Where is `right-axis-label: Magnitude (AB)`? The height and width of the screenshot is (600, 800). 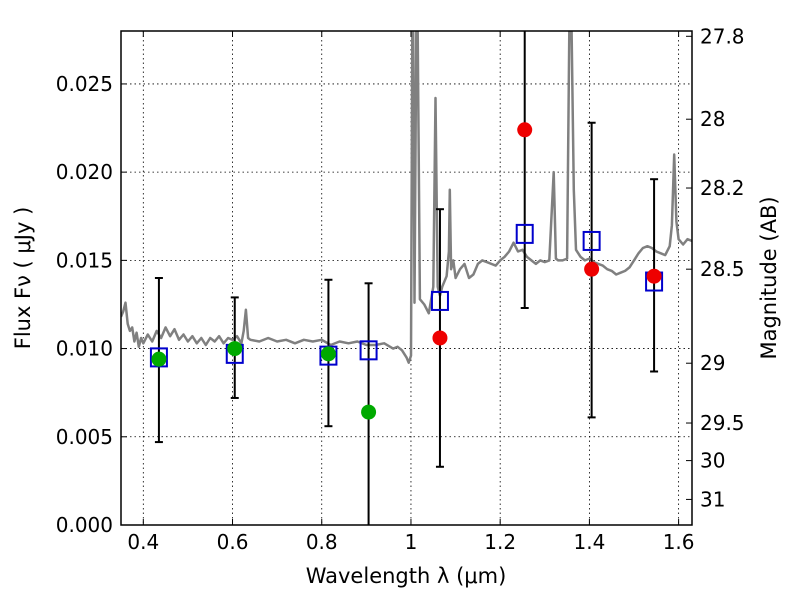 right-axis-label: Magnitude (AB) is located at coordinates (769, 277).